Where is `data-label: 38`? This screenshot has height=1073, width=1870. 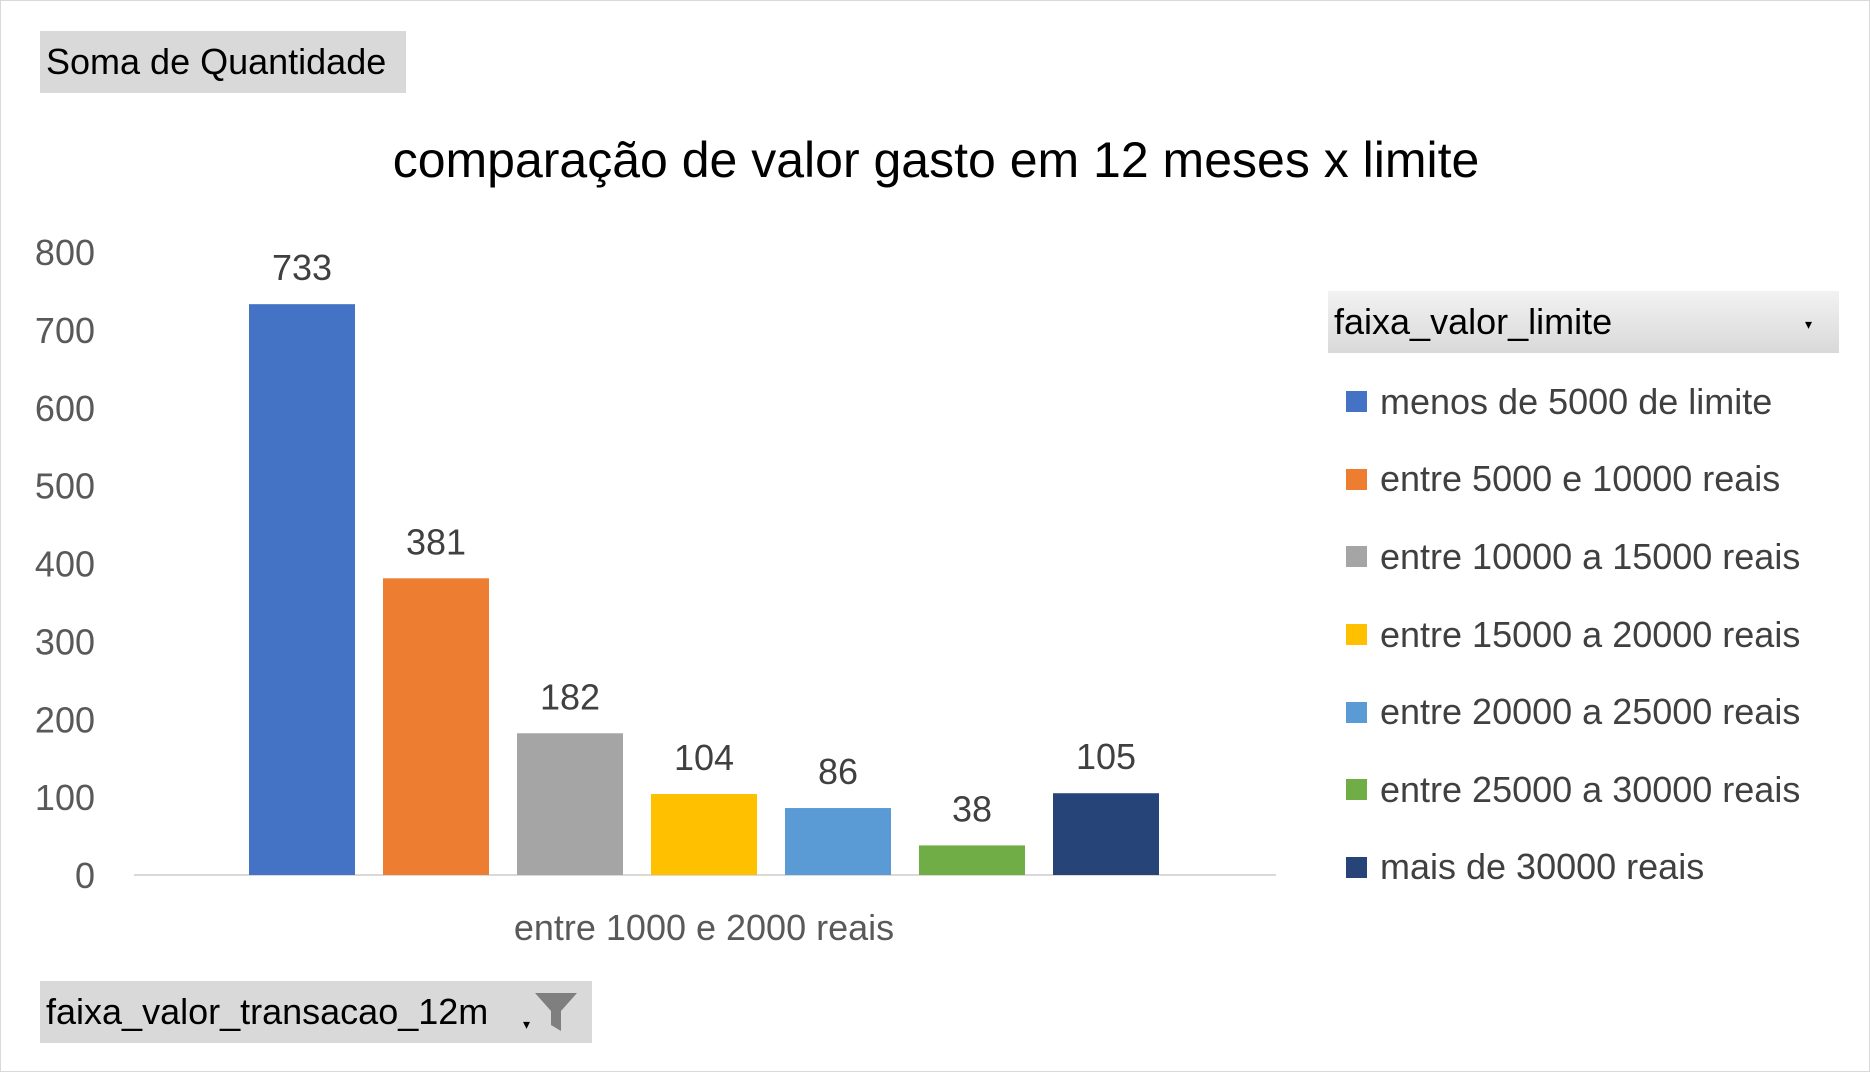
data-label: 38 is located at coordinates (972, 808).